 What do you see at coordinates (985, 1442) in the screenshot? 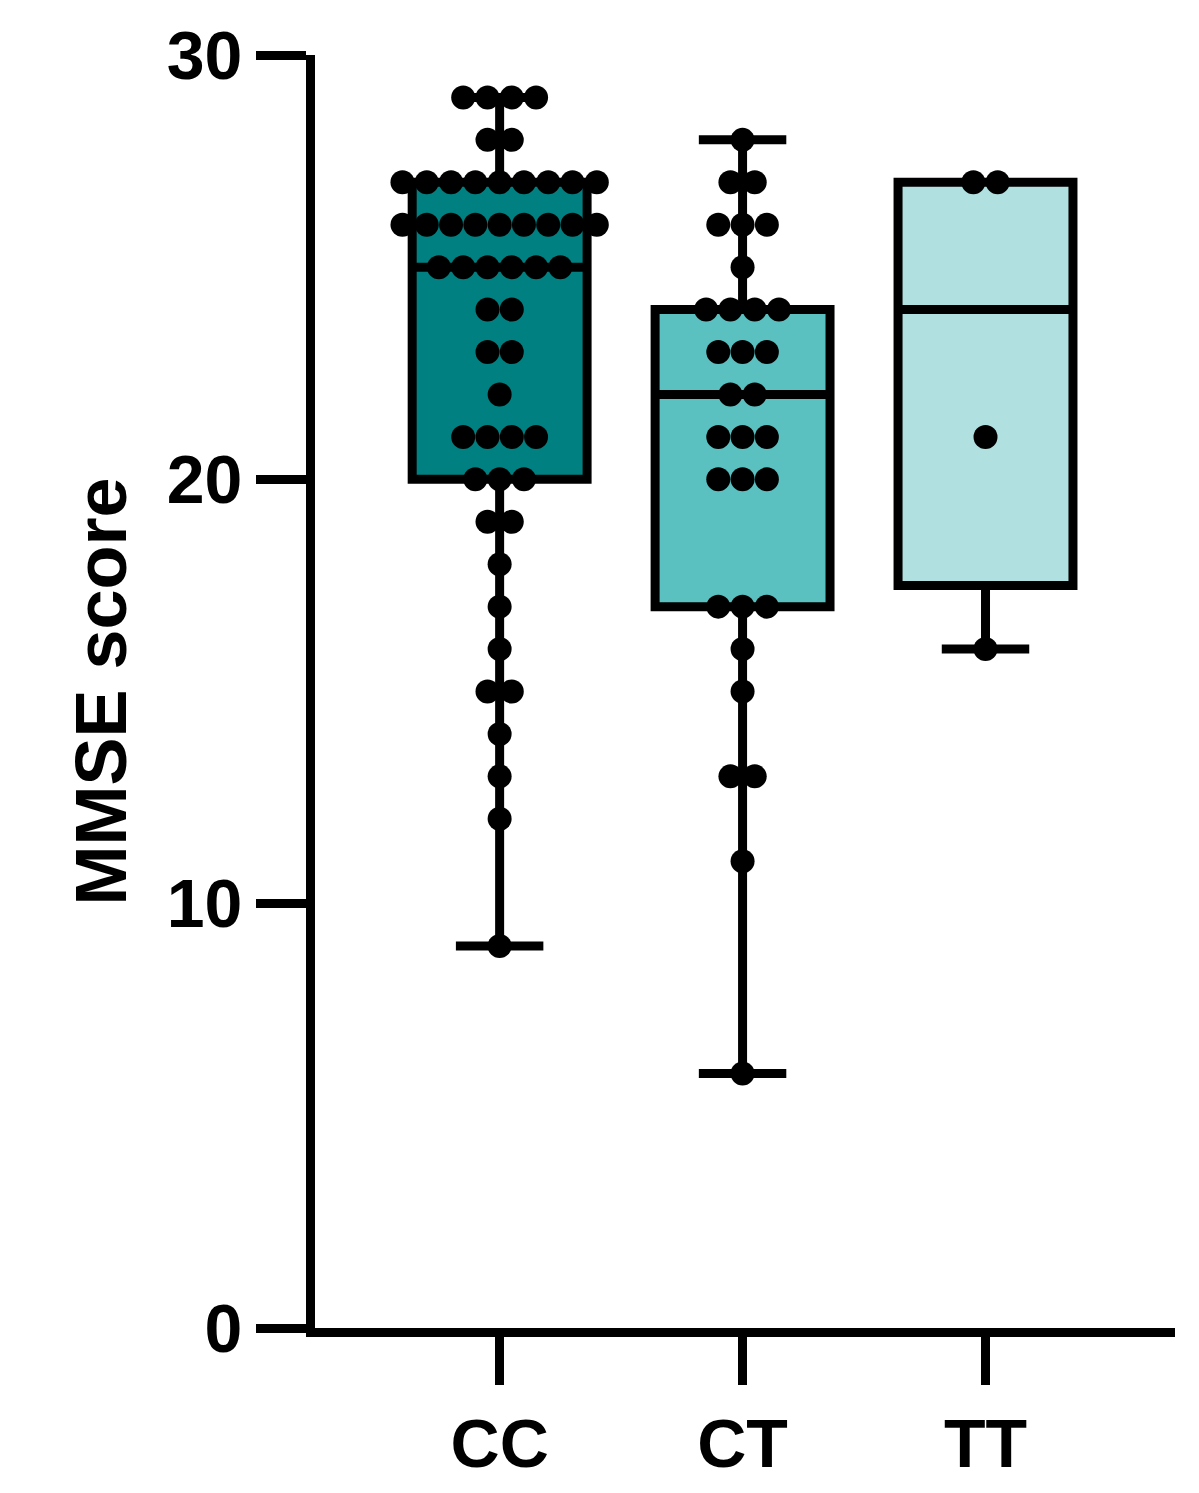
I see `x-tick-label: TT` at bounding box center [985, 1442].